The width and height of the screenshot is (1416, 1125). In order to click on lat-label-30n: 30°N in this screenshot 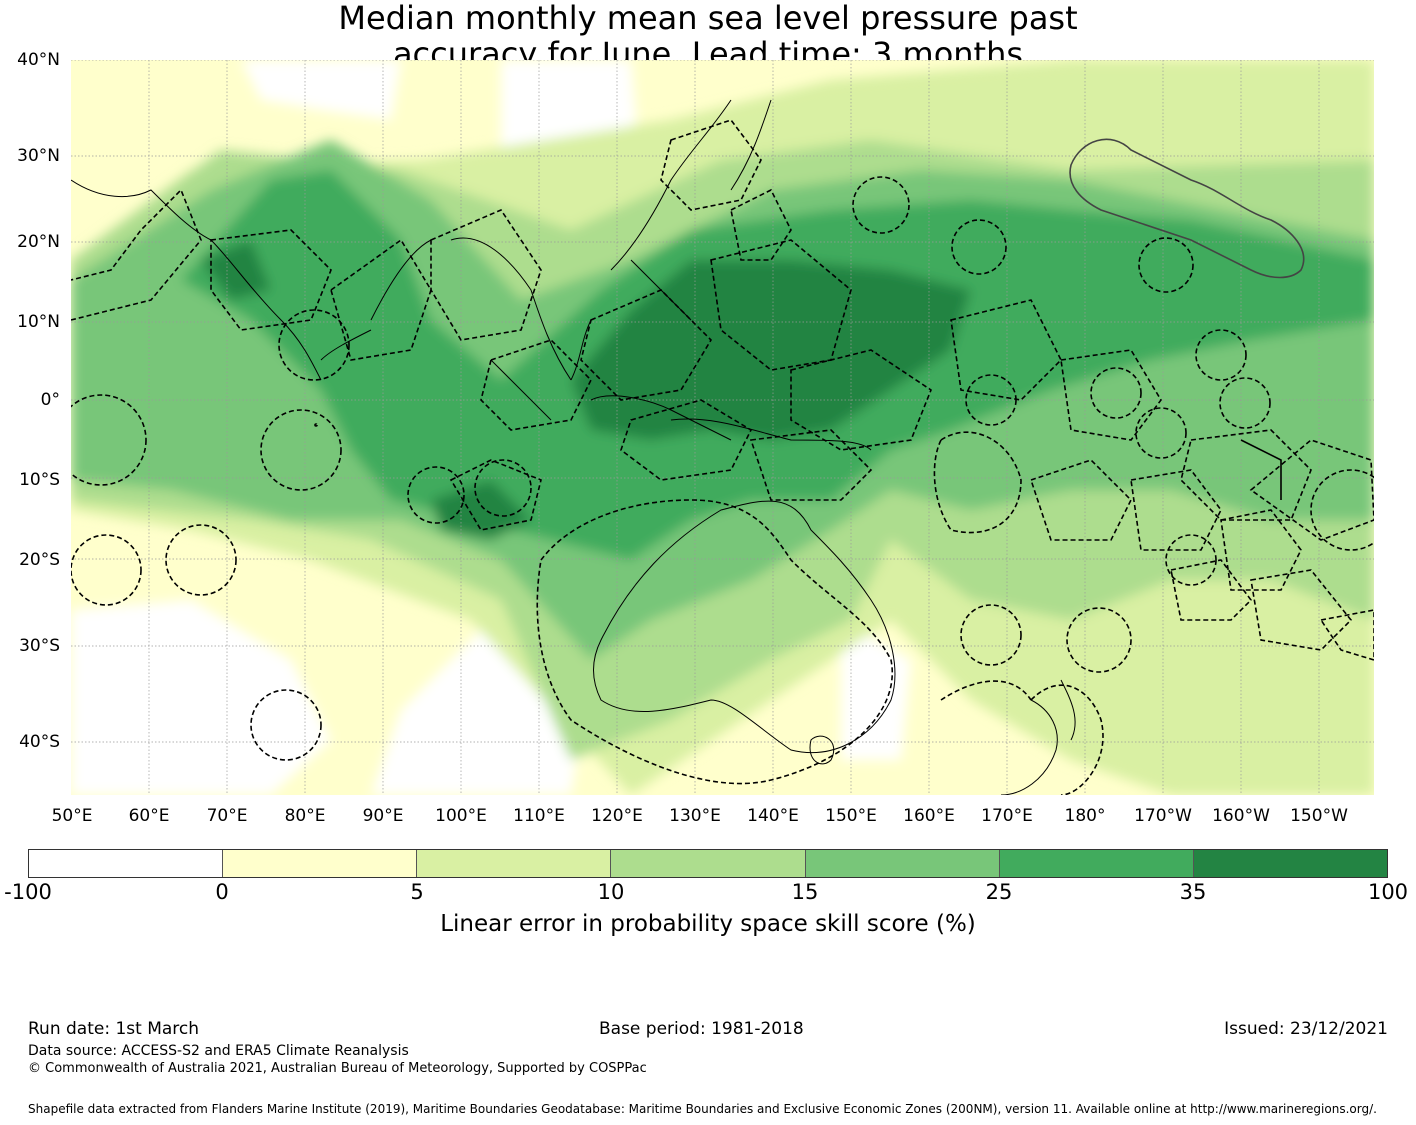, I will do `click(38, 156)`.